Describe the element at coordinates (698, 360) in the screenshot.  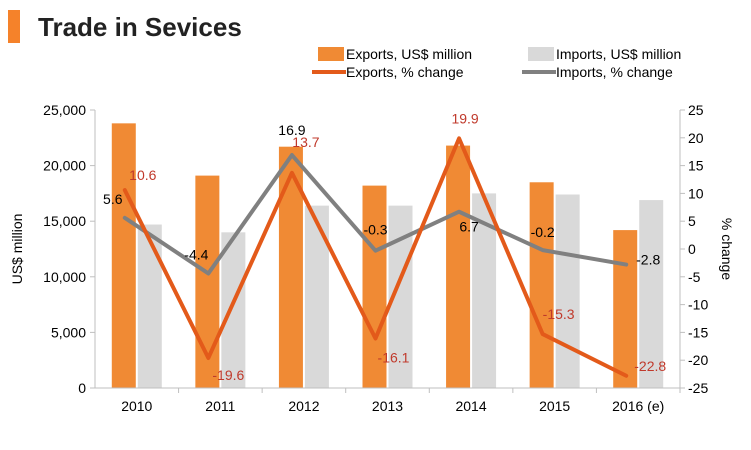
I see `y-right-tick-label: -20` at that location.